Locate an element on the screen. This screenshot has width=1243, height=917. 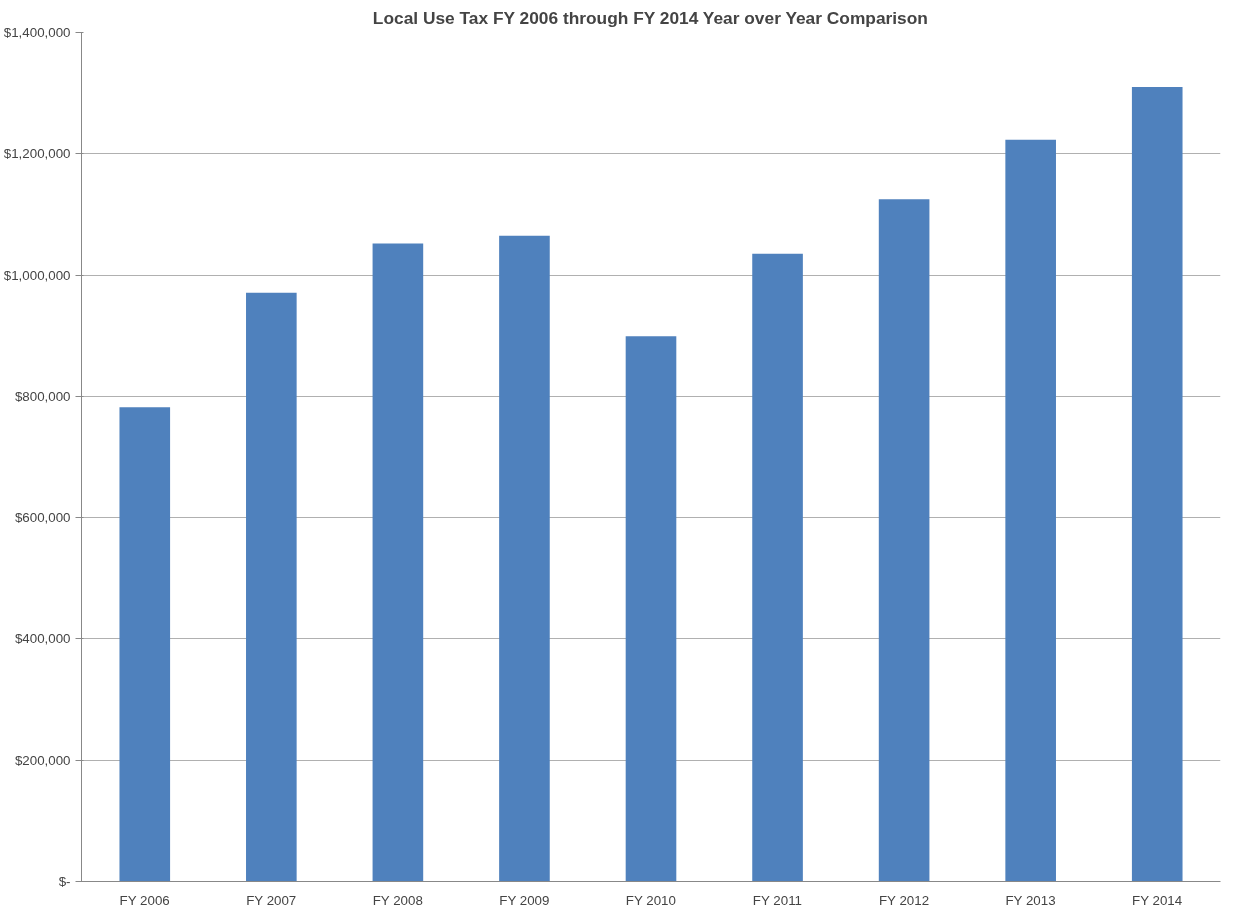
chart-title: Local Use Tax FY 2006 through FY 2014 Year over Year Comparison is located at coordinates (650, 17).